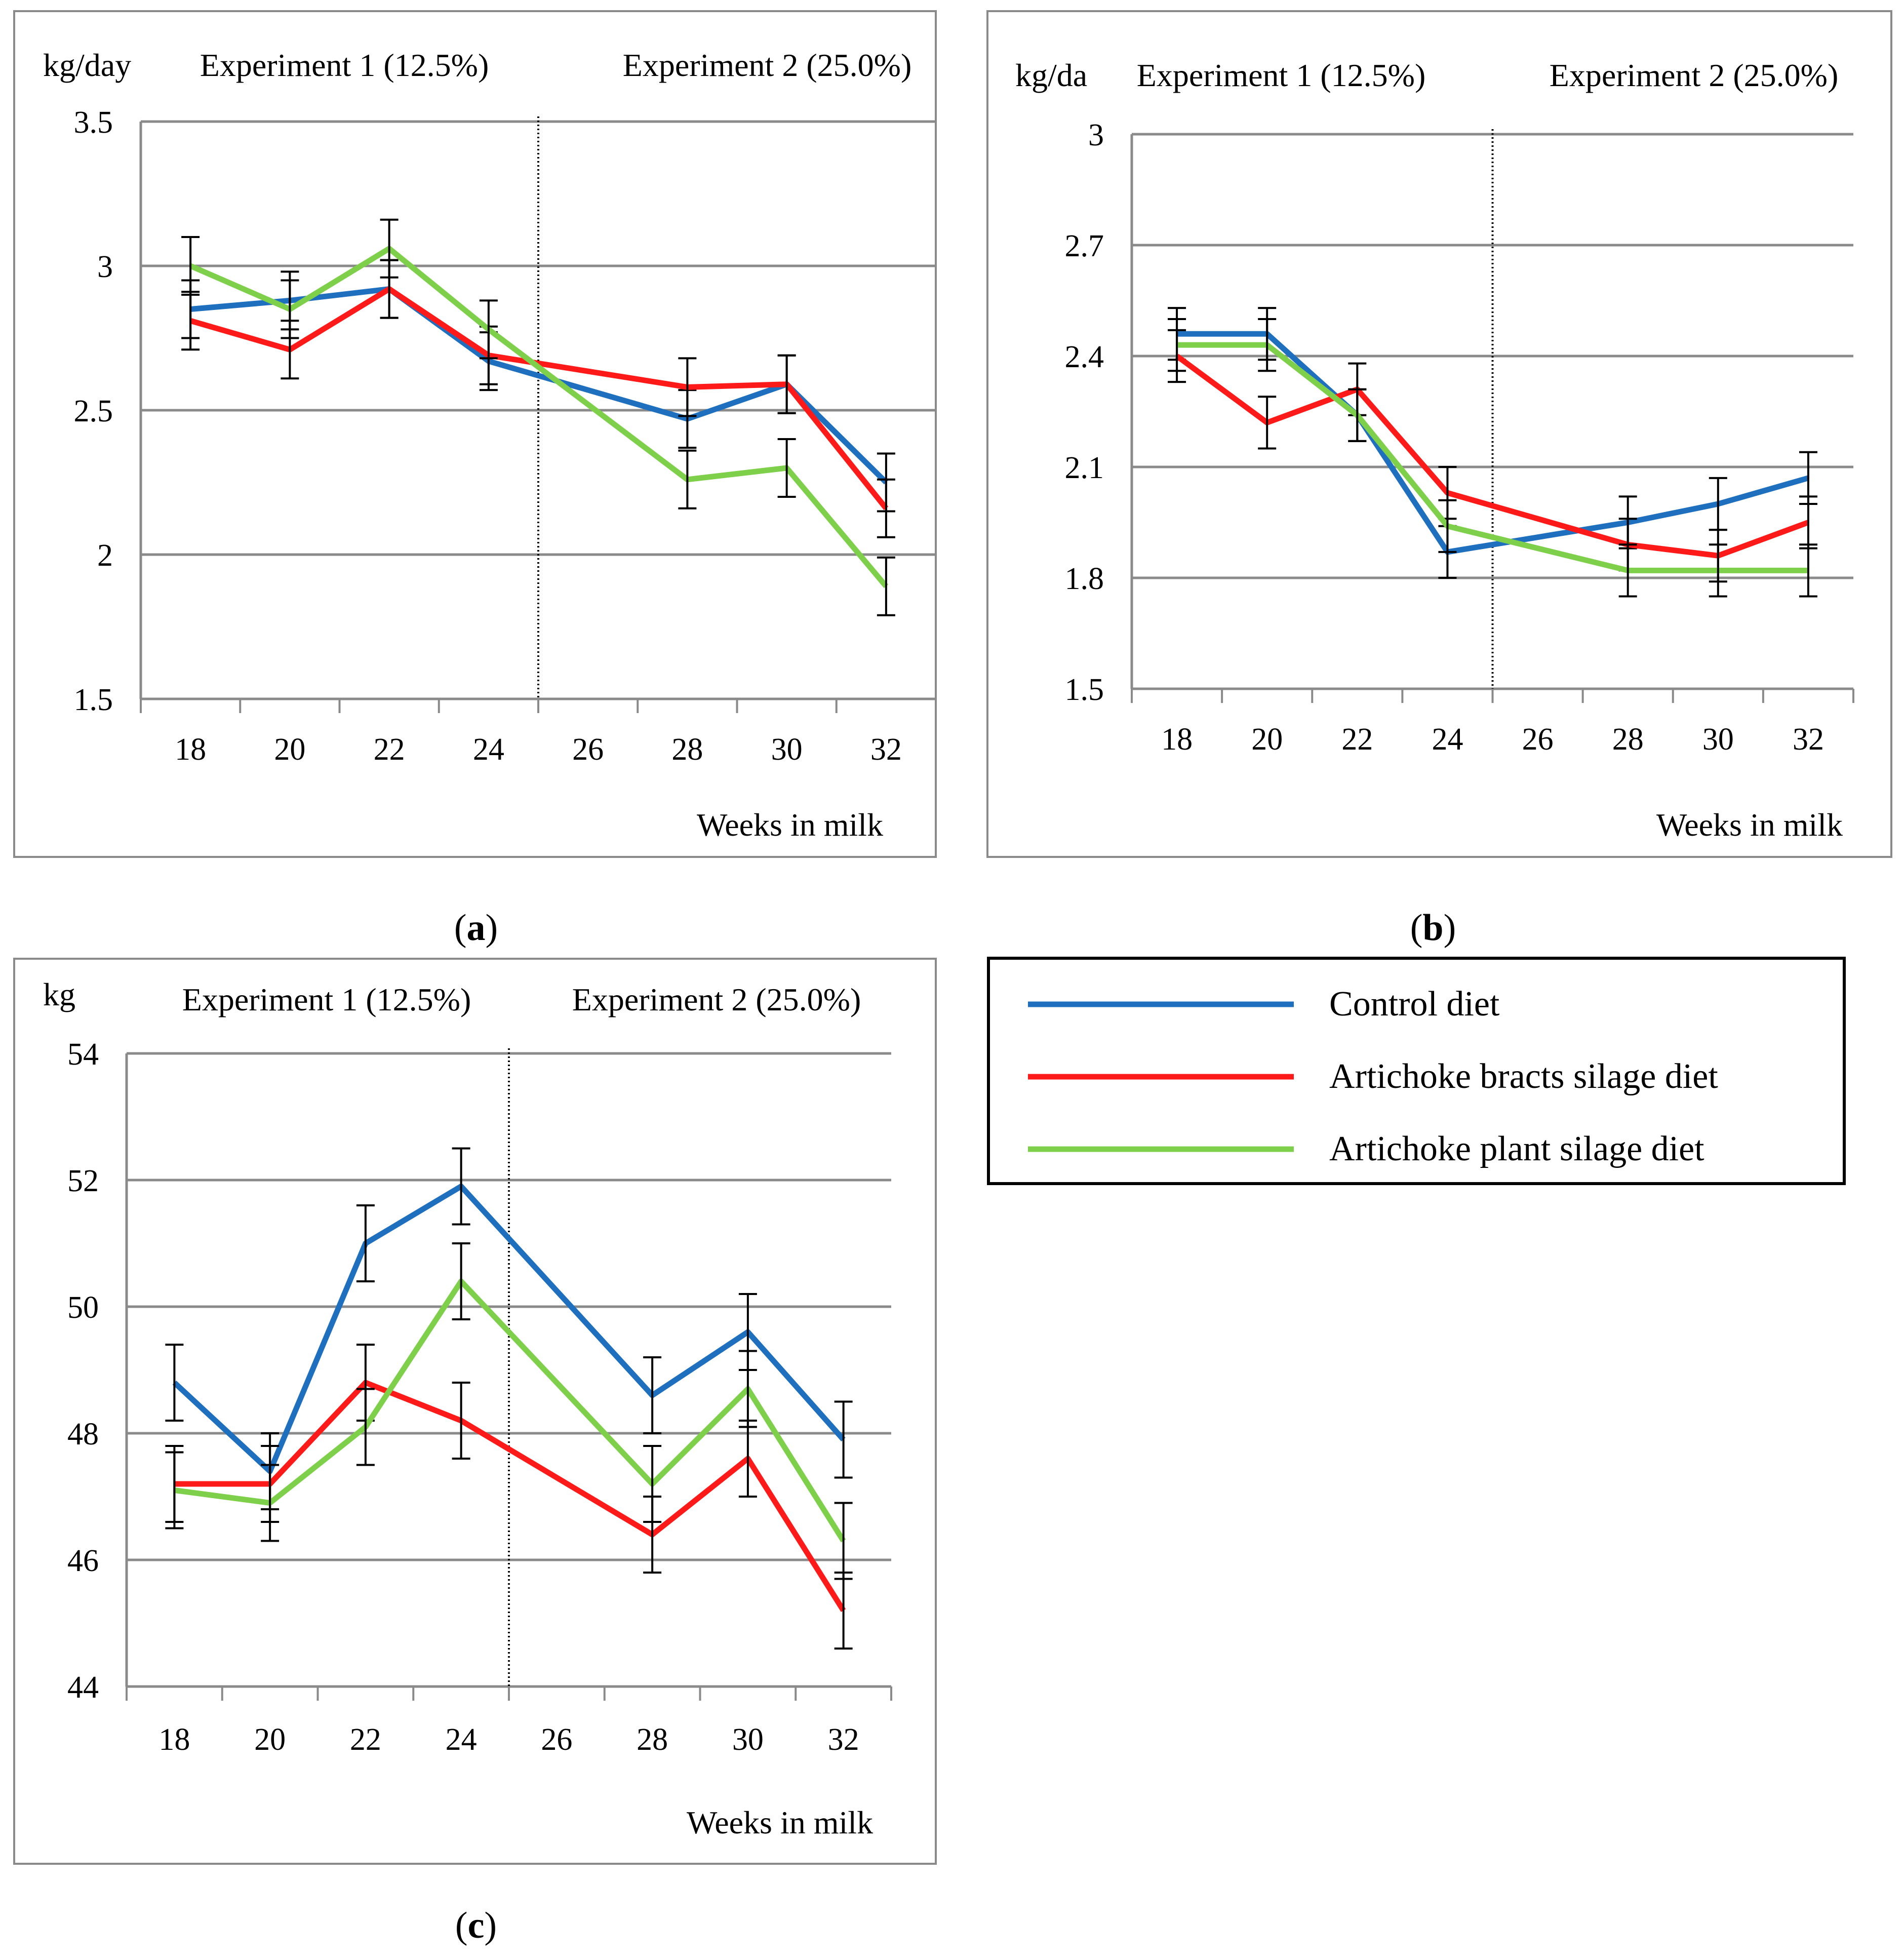 The width and height of the screenshot is (1904, 1960). I want to click on caption-c-letter: c, so click(476, 1925).